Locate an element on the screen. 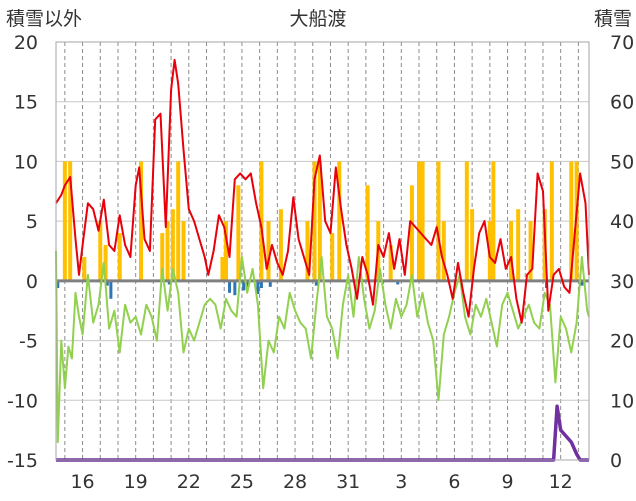  left-y-tick: -15 is located at coordinates (22, 461).